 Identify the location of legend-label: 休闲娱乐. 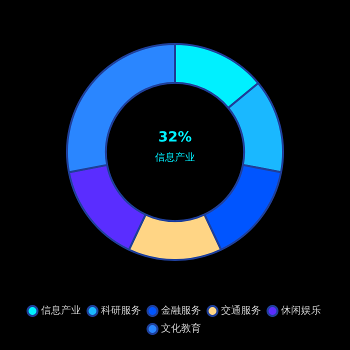
(301, 310).